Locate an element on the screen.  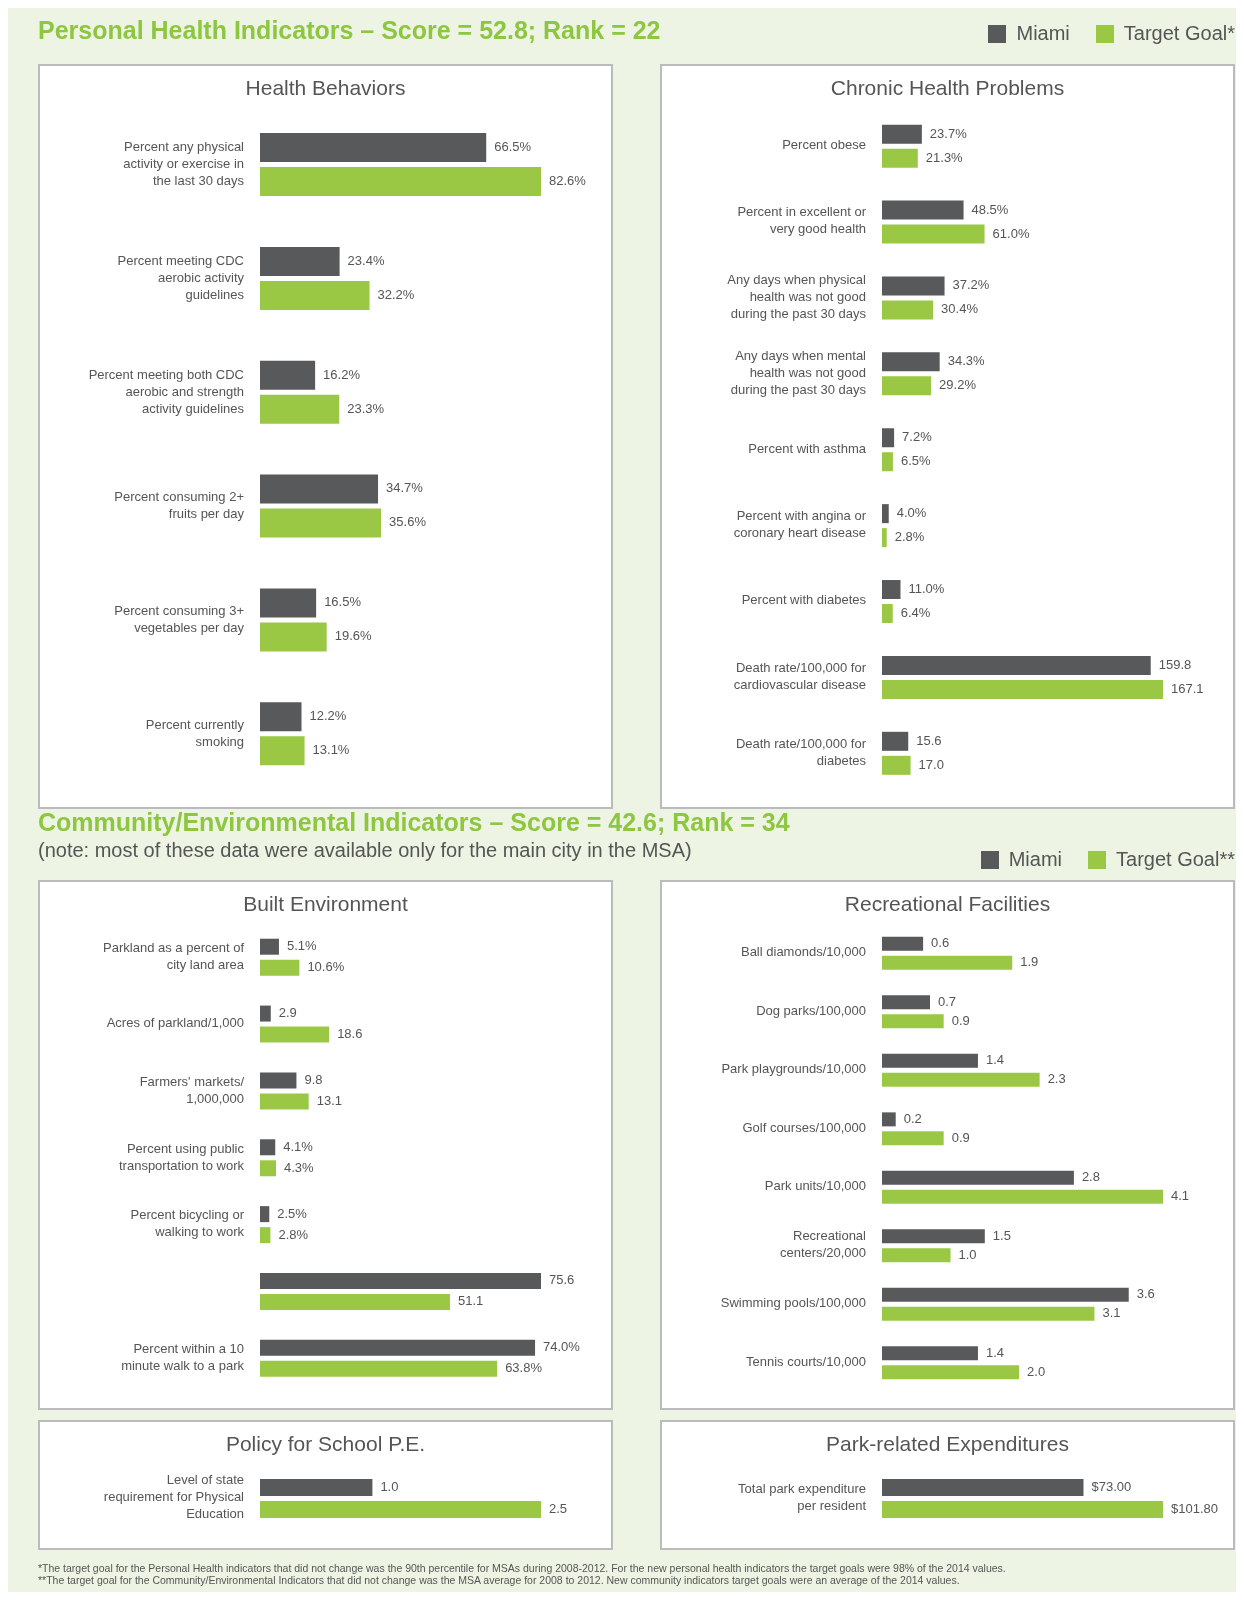
y-tick-label: Swimming pools/100,000 is located at coordinates (793, 1303).